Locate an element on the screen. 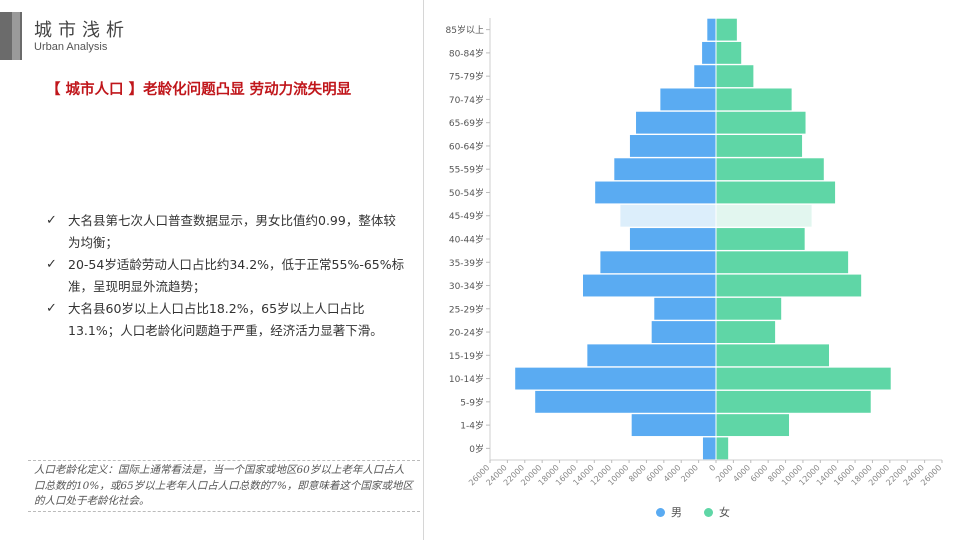 The image size is (960, 540). y-tick-label: 80-84岁 is located at coordinates (466, 53).